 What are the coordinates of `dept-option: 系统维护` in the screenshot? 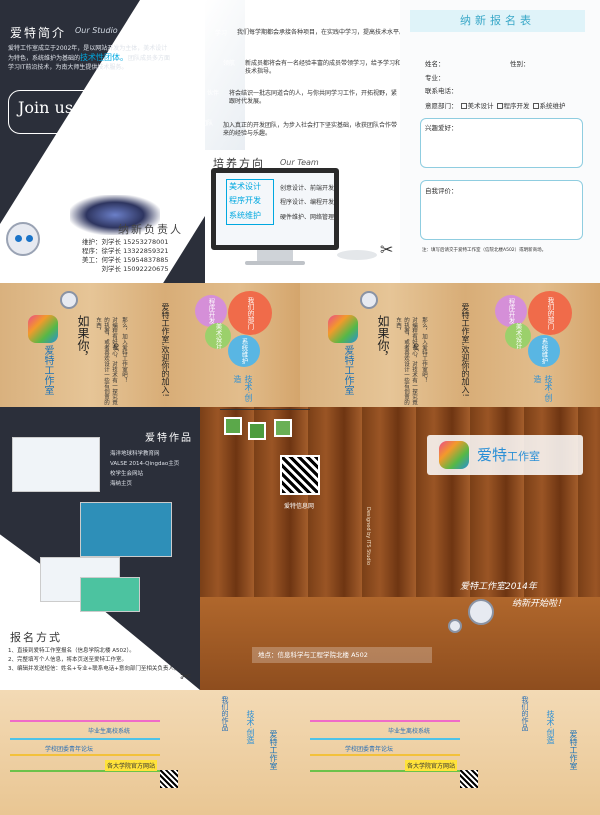 It's located at (552, 106).